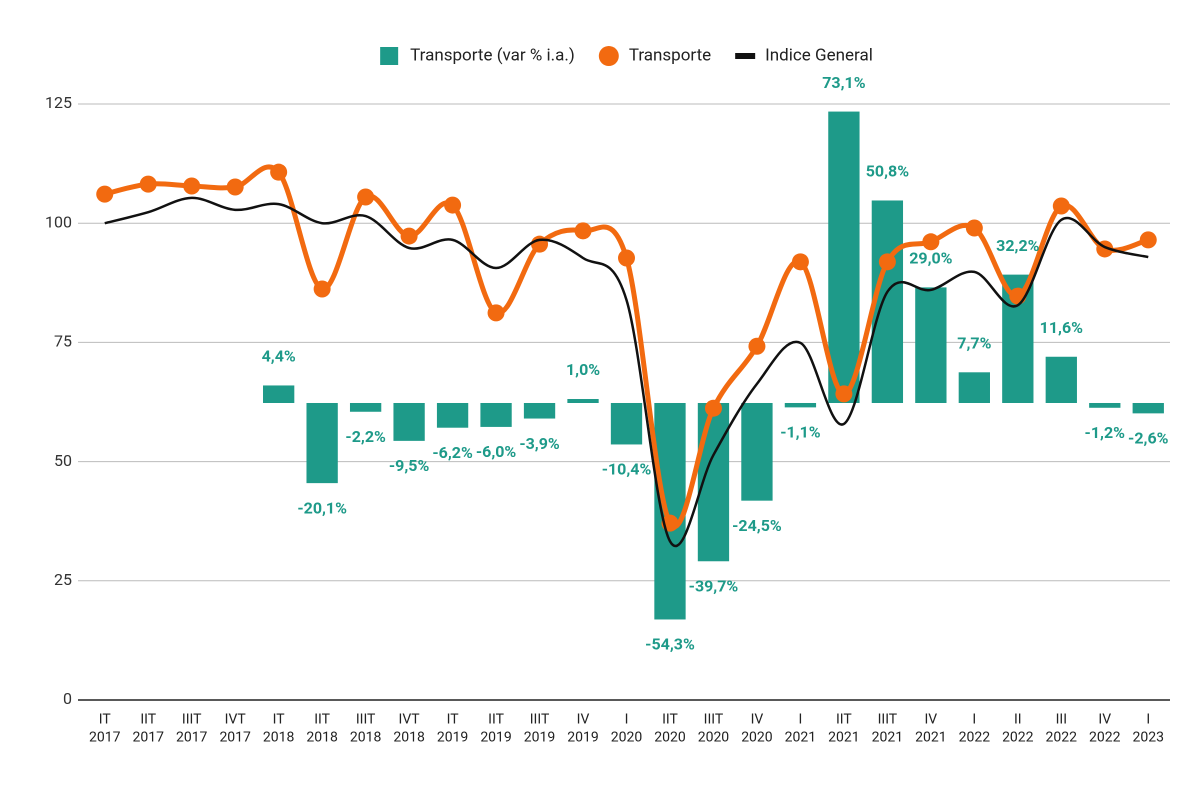 The height and width of the screenshot is (790, 1184). What do you see at coordinates (496, 451) in the screenshot?
I see `data-label: -6,0%` at bounding box center [496, 451].